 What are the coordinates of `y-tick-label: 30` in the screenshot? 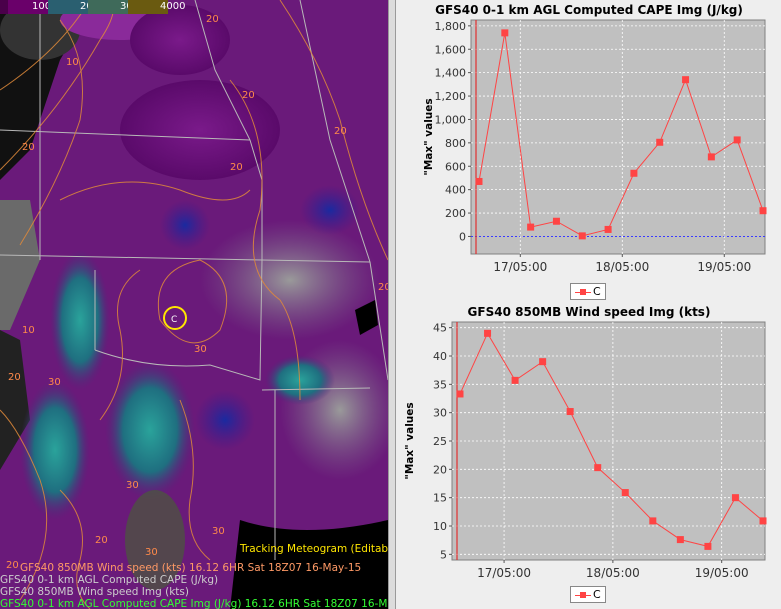 It's located at (440, 413).